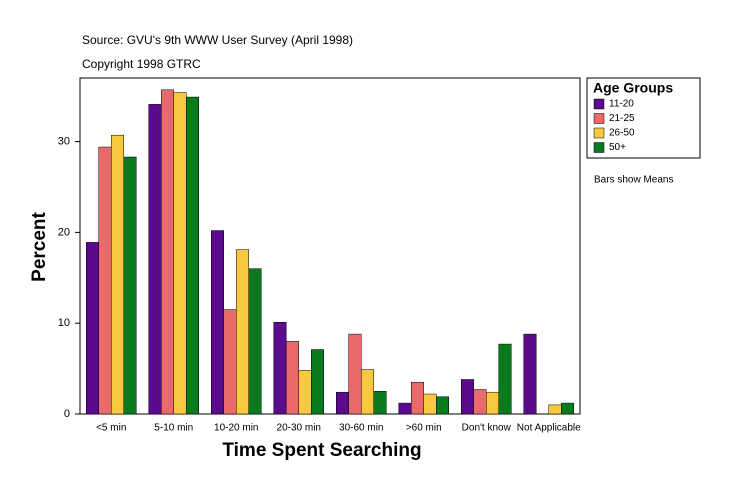 The image size is (739, 496). I want to click on y-tick-label: 10, so click(64, 323).